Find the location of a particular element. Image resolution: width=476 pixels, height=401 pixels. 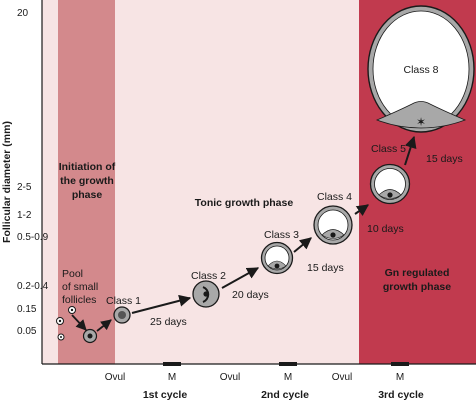

duration-class-3-to-4: 15 days is located at coordinates (325, 268).